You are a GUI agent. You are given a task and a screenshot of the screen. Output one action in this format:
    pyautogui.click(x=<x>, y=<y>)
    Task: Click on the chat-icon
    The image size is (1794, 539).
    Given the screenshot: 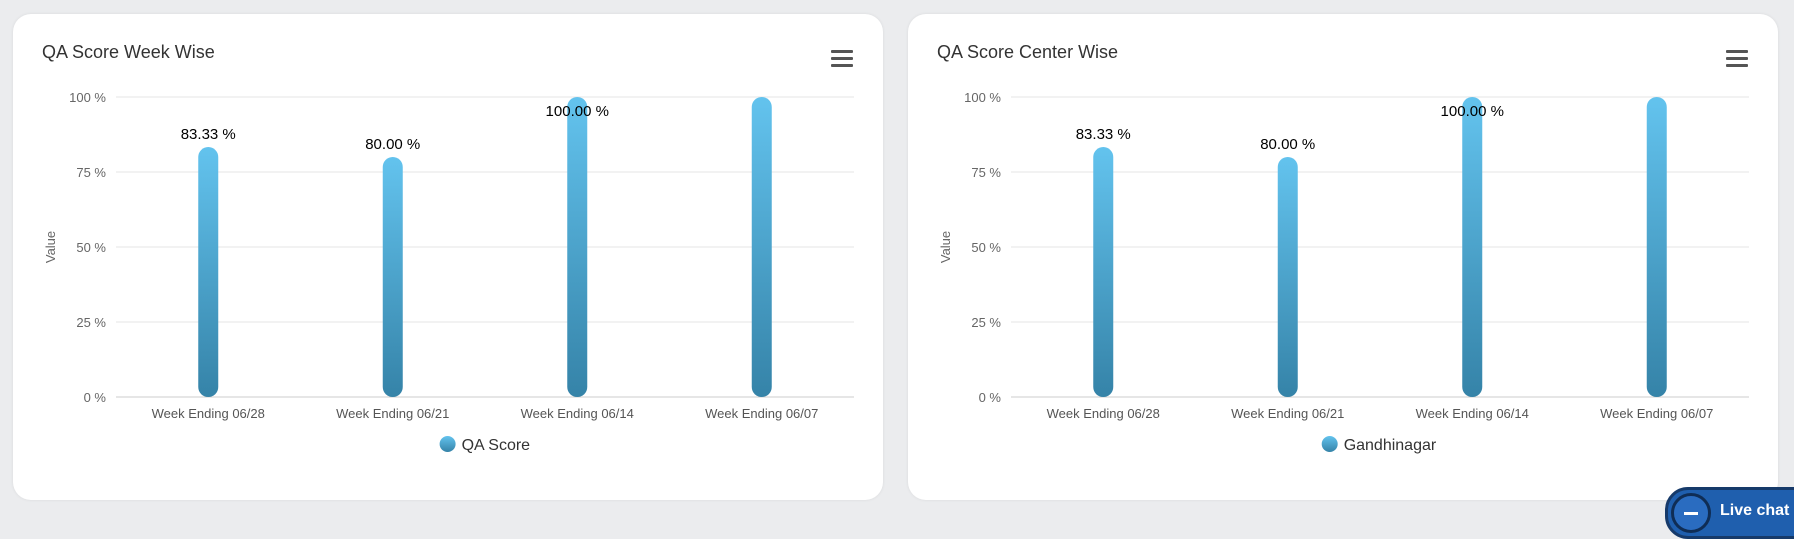 What is the action you would take?
    pyautogui.click(x=1691, y=513)
    